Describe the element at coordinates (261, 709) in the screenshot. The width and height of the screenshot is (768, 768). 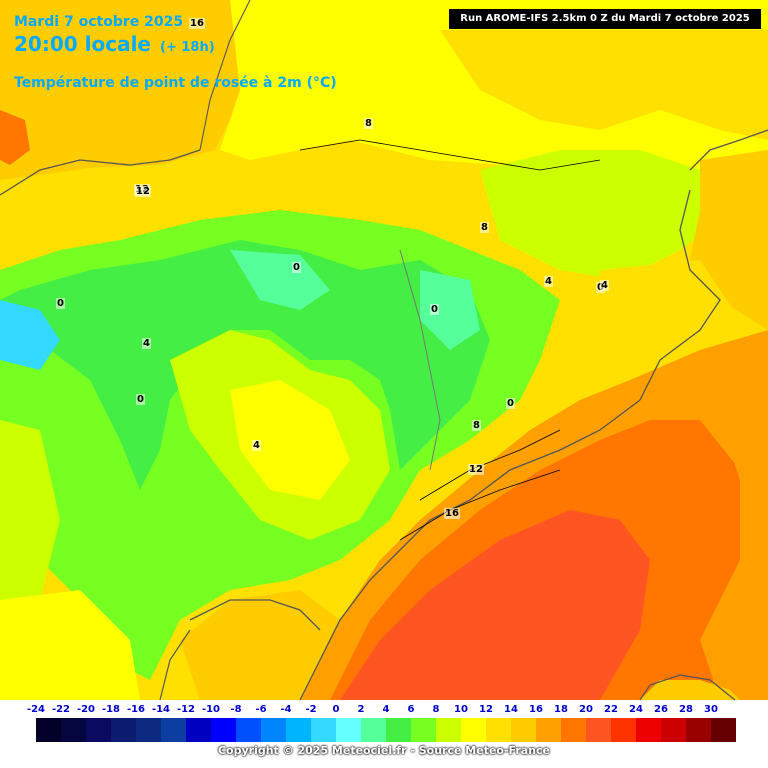
I see `legend-tick-label: -6` at that location.